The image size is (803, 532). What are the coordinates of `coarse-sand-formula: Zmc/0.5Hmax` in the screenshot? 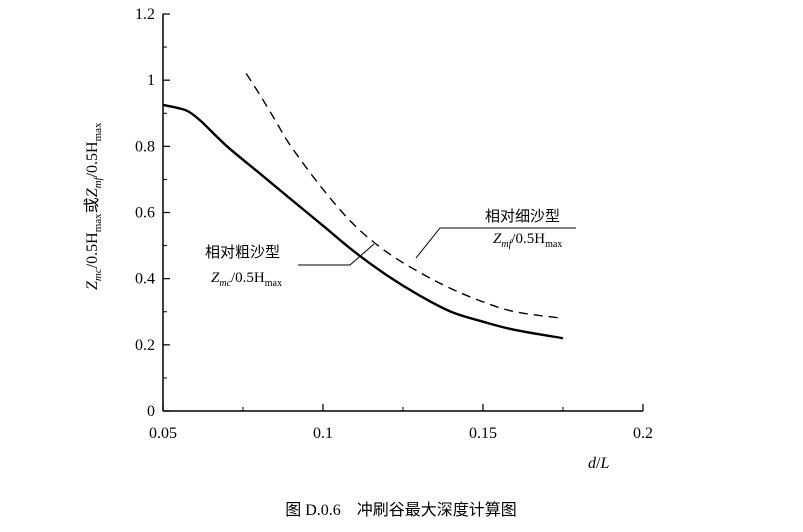 It's located at (246, 279).